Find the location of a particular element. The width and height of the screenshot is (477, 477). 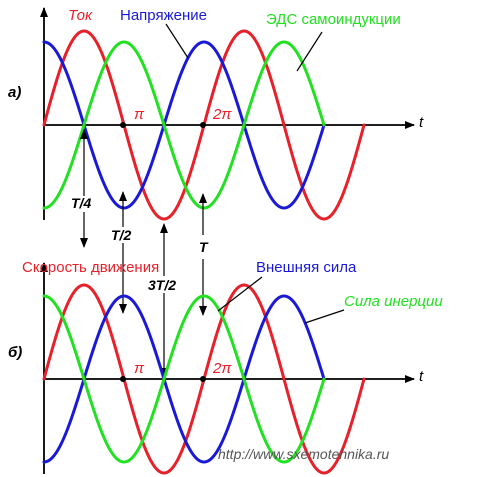

panel-b-pi-point is located at coordinates (123, 379).